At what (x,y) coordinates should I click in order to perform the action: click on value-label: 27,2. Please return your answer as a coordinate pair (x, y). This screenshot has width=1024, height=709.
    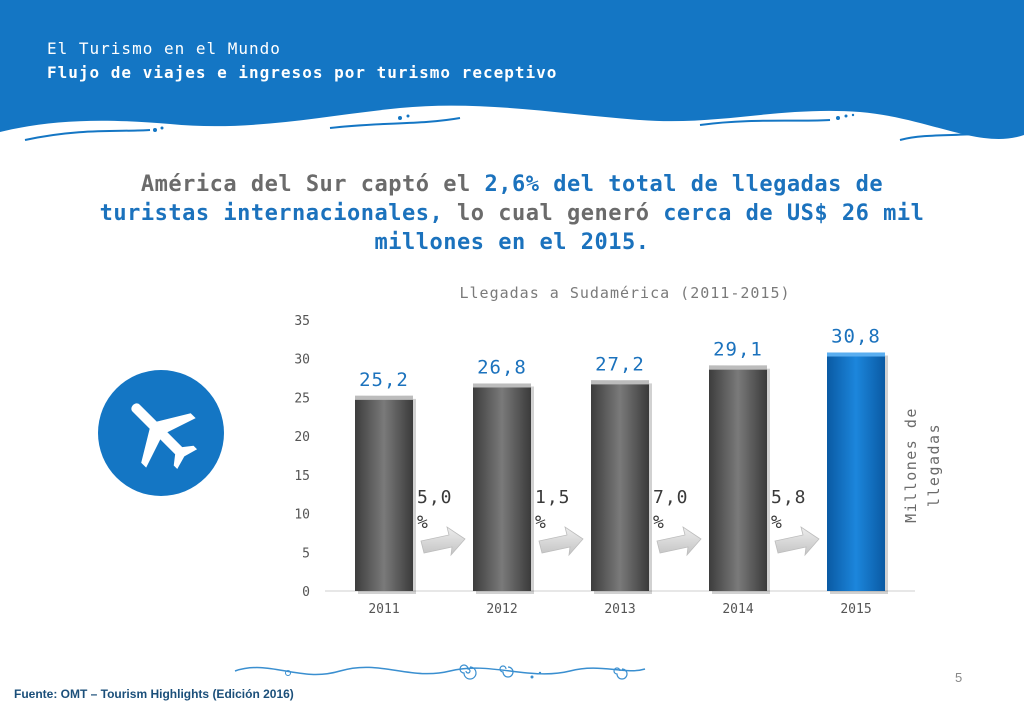
    Looking at the image, I should click on (620, 364).